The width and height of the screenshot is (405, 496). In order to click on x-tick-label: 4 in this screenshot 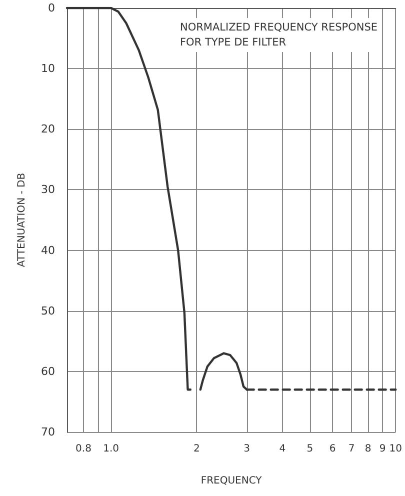, I will do `click(282, 449)`.